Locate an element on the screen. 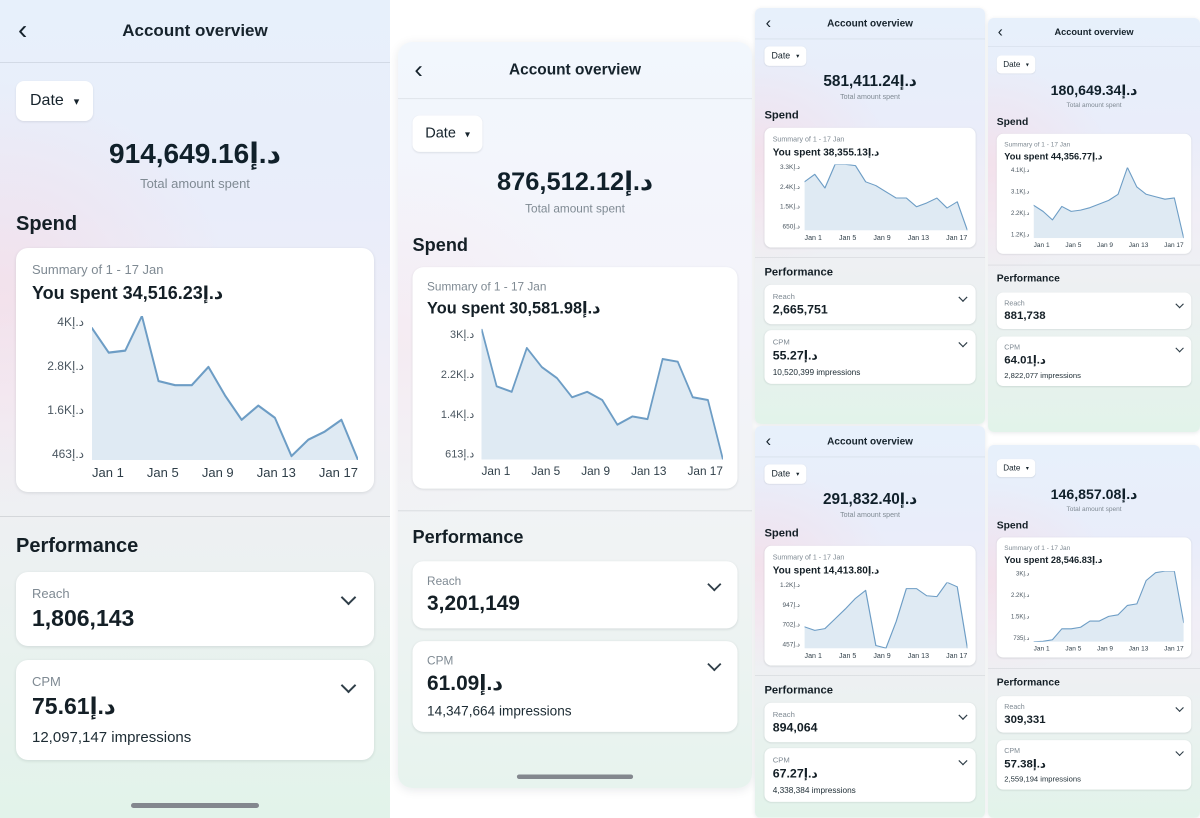 This screenshot has width=1200, height=818. reach-card: Reach 309,331 is located at coordinates (1094, 714).